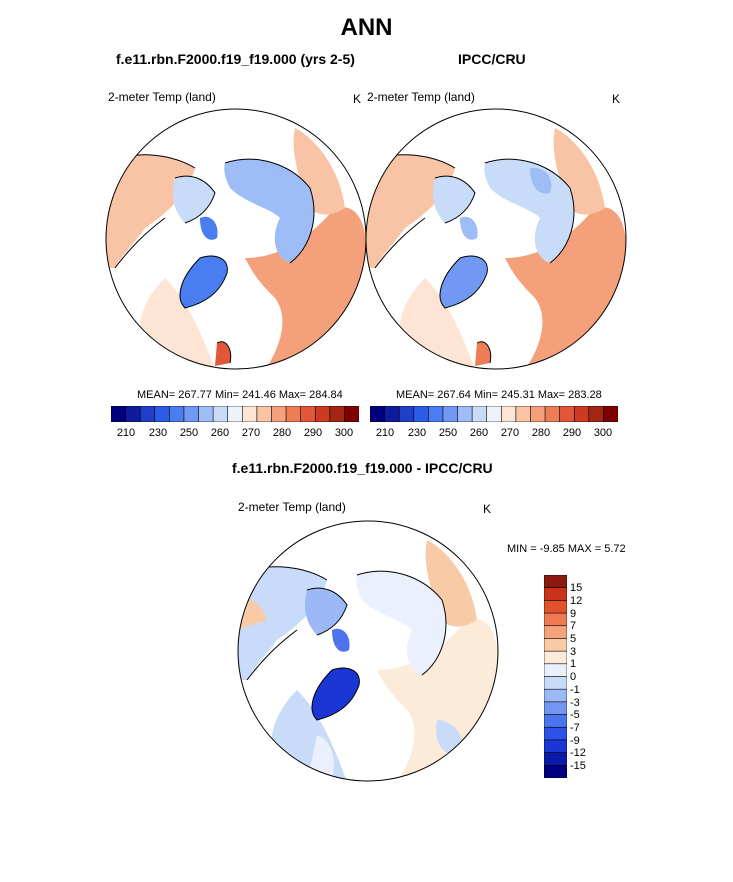  I want to click on left-case-title: f.e11.rbn.F2000.f19_f19.000 (yrs 2-5), so click(235, 59).